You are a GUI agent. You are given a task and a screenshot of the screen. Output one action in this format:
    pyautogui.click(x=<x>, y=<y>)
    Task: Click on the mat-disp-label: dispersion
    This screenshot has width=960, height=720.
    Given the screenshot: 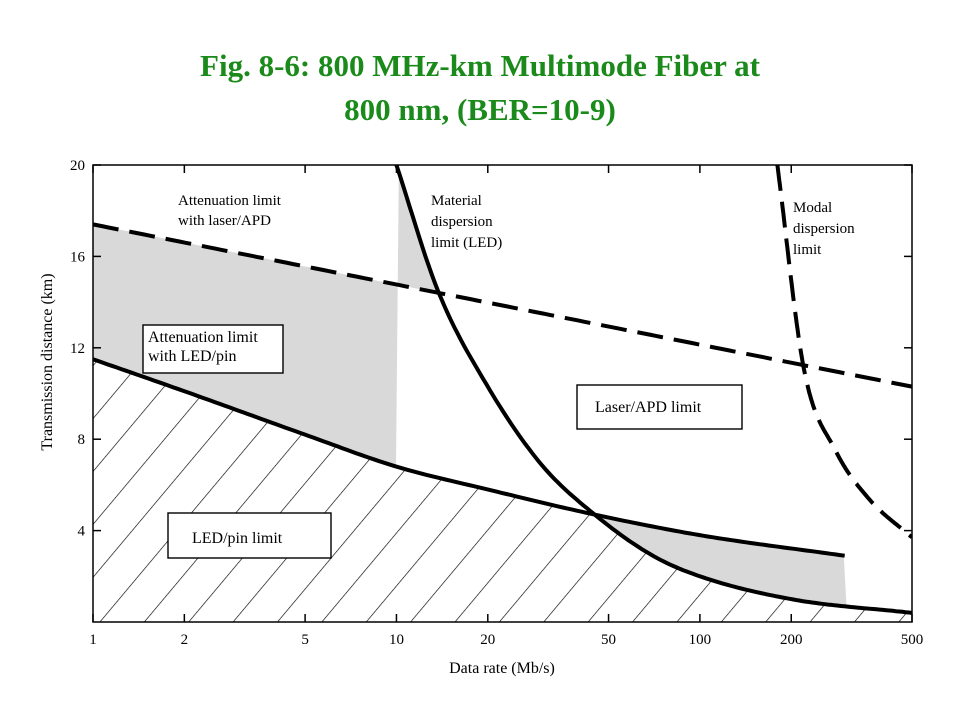 What is the action you would take?
    pyautogui.click(x=462, y=222)
    